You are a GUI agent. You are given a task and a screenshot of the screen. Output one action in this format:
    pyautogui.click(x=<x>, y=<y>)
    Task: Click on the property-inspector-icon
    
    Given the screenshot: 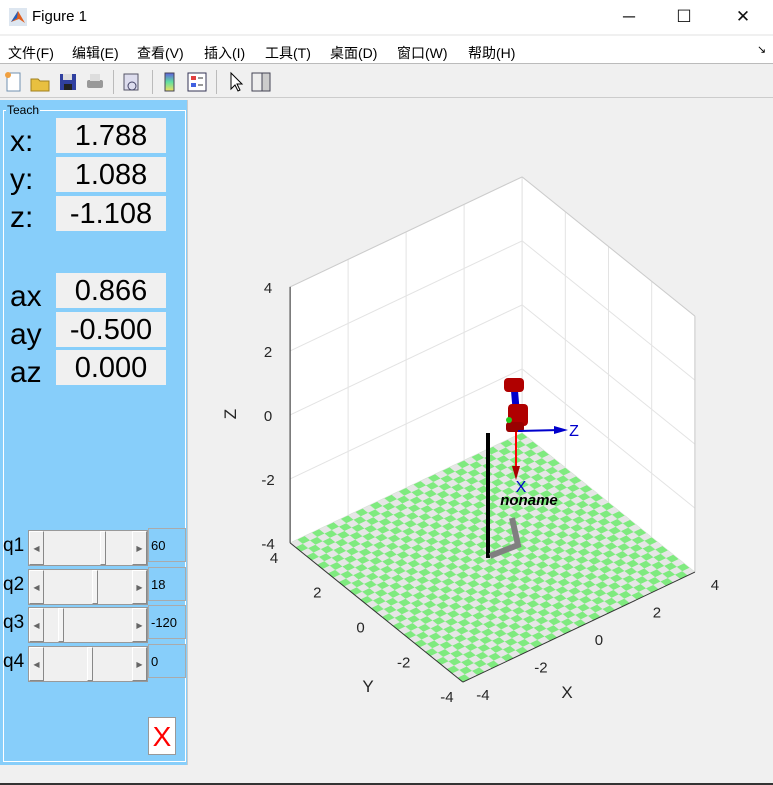 What is the action you would take?
    pyautogui.click(x=261, y=82)
    